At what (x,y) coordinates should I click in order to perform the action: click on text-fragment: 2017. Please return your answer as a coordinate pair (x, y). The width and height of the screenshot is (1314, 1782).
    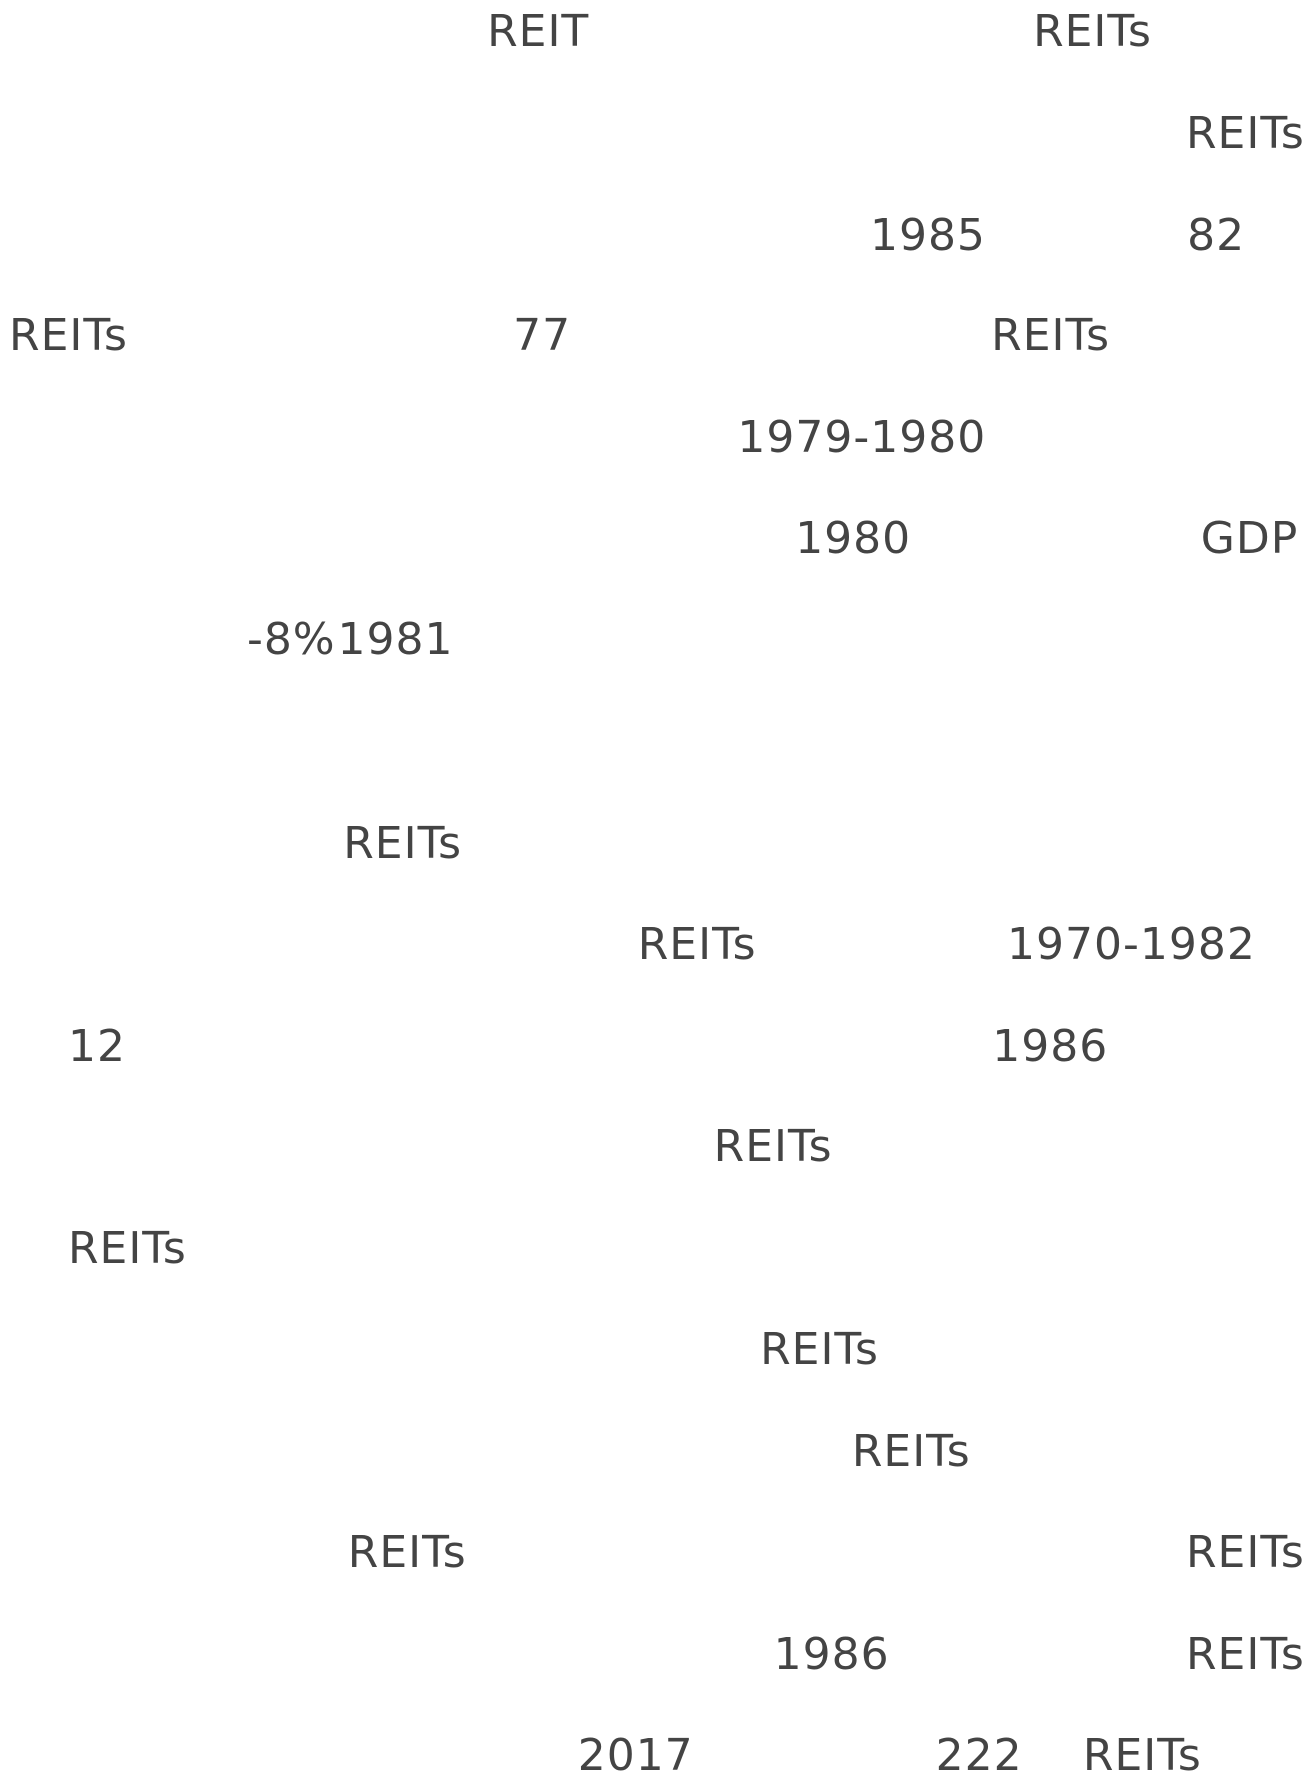
    Looking at the image, I should click on (635, 1755).